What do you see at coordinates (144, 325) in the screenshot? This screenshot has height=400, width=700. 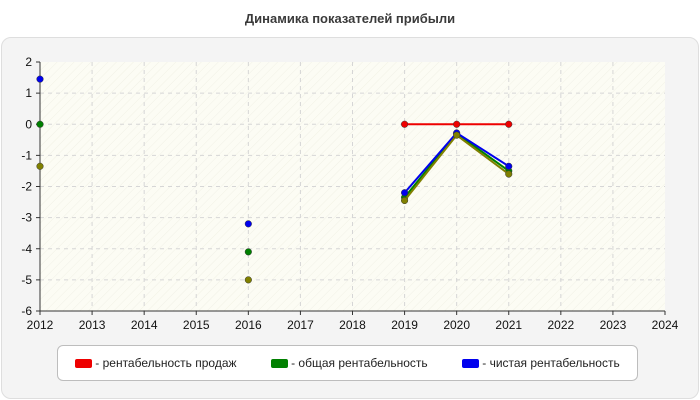 I see `x-tick-label: 2014` at bounding box center [144, 325].